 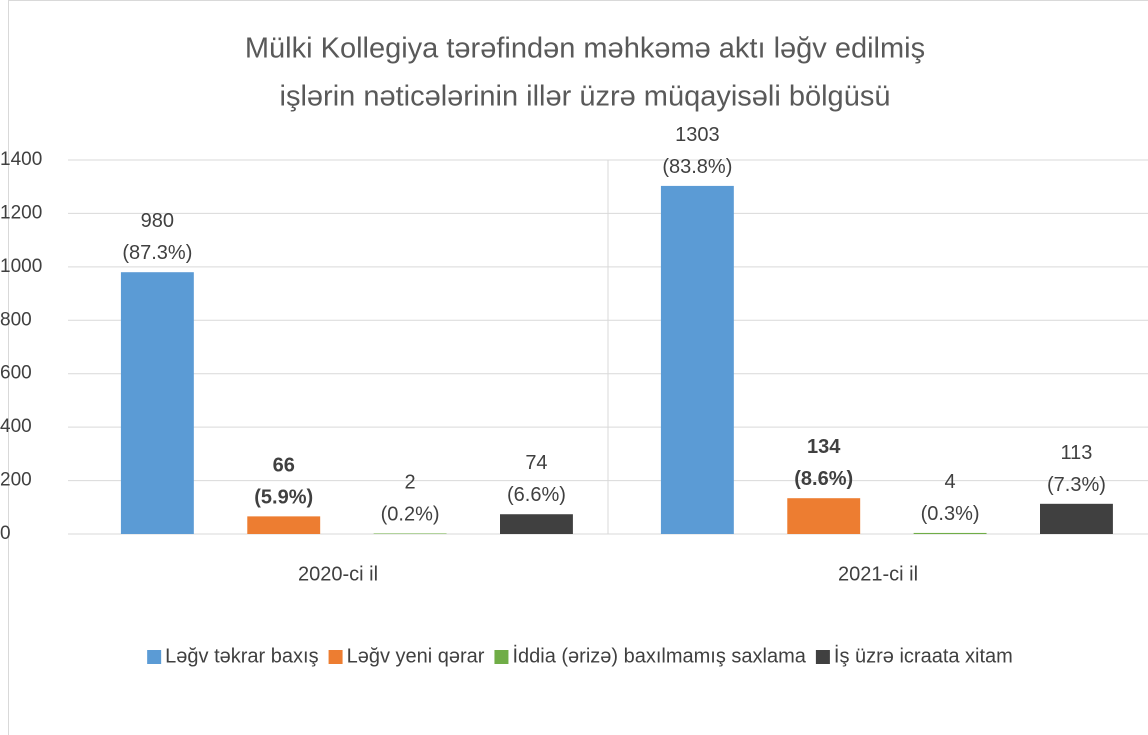 I want to click on data-label: 1303 (83.8%), so click(x=697, y=151).